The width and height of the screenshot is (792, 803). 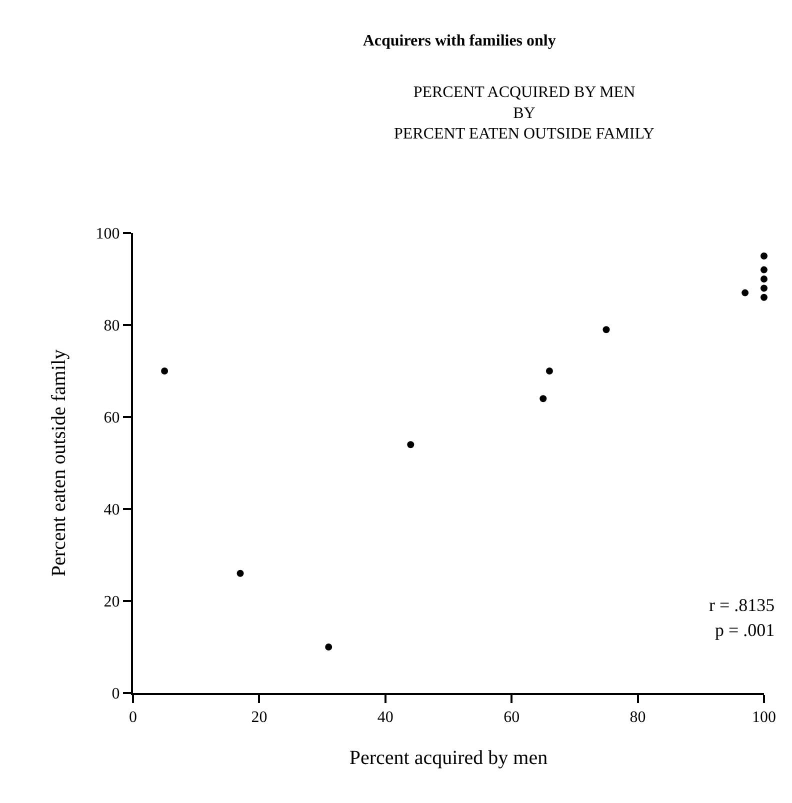 I want to click on y-tick-label: 0, so click(x=116, y=694).